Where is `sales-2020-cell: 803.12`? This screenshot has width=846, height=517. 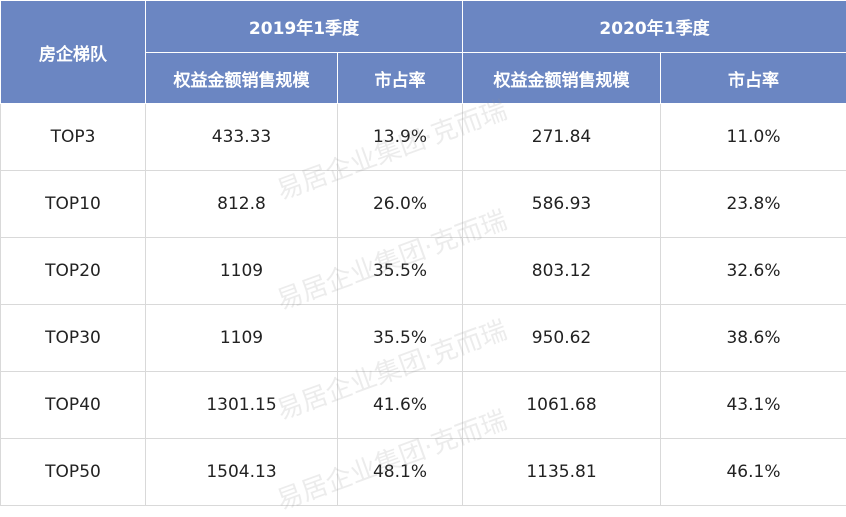
sales-2020-cell: 803.12 is located at coordinates (562, 271).